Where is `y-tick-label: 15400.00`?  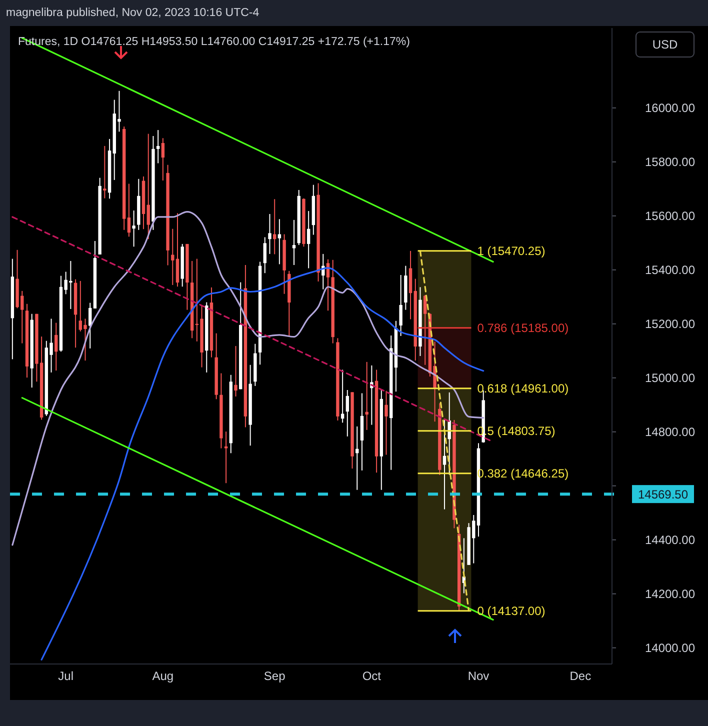 y-tick-label: 15400.00 is located at coordinates (670, 270).